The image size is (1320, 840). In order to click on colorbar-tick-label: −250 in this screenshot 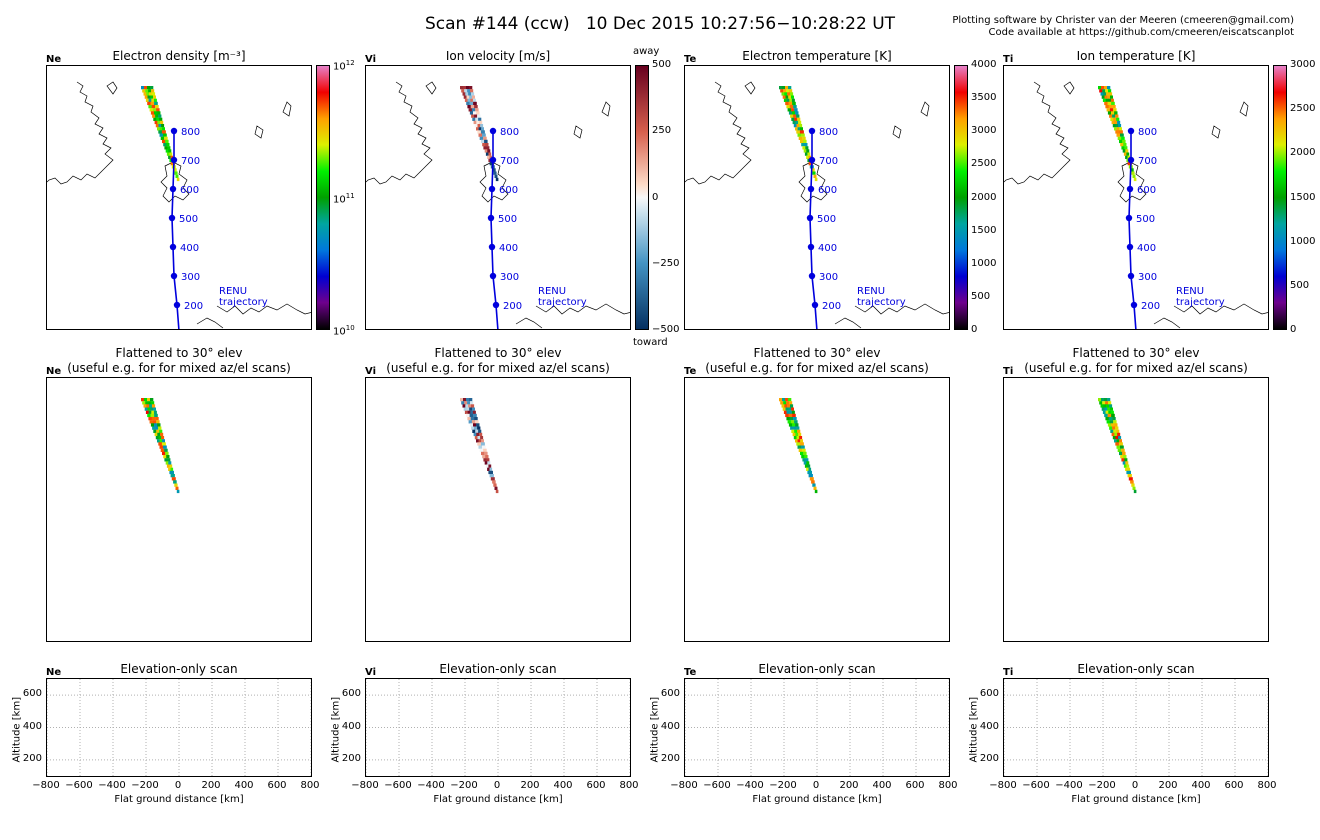, I will do `click(666, 263)`.